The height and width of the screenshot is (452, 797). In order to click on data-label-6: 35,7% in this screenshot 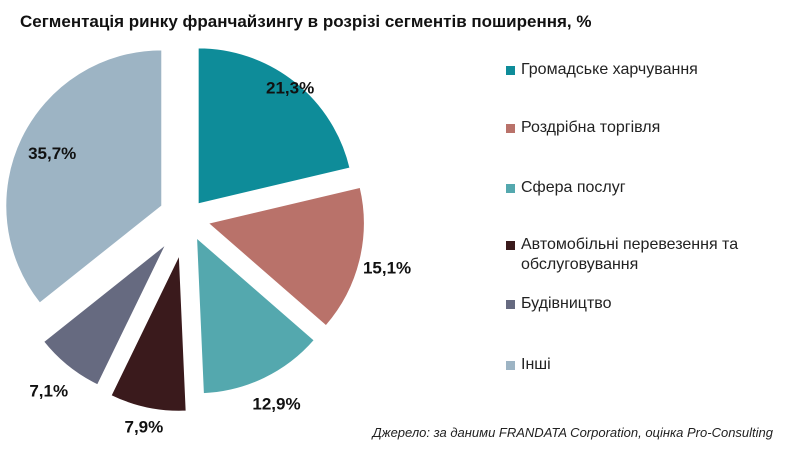, I will do `click(52, 153)`.